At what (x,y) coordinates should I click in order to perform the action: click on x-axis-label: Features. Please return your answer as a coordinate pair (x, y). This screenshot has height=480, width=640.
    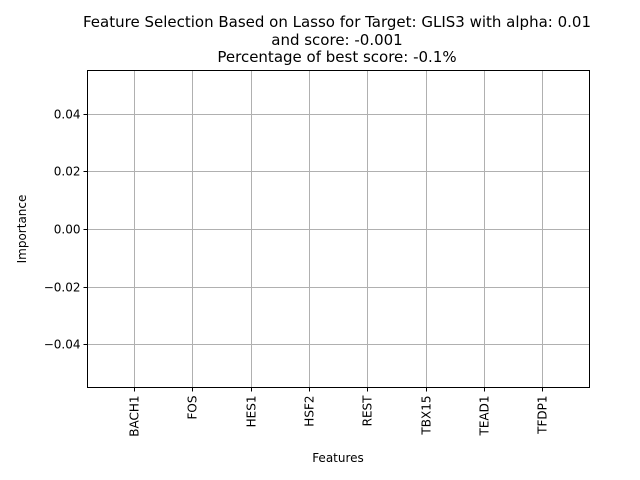
    Looking at the image, I should click on (338, 458).